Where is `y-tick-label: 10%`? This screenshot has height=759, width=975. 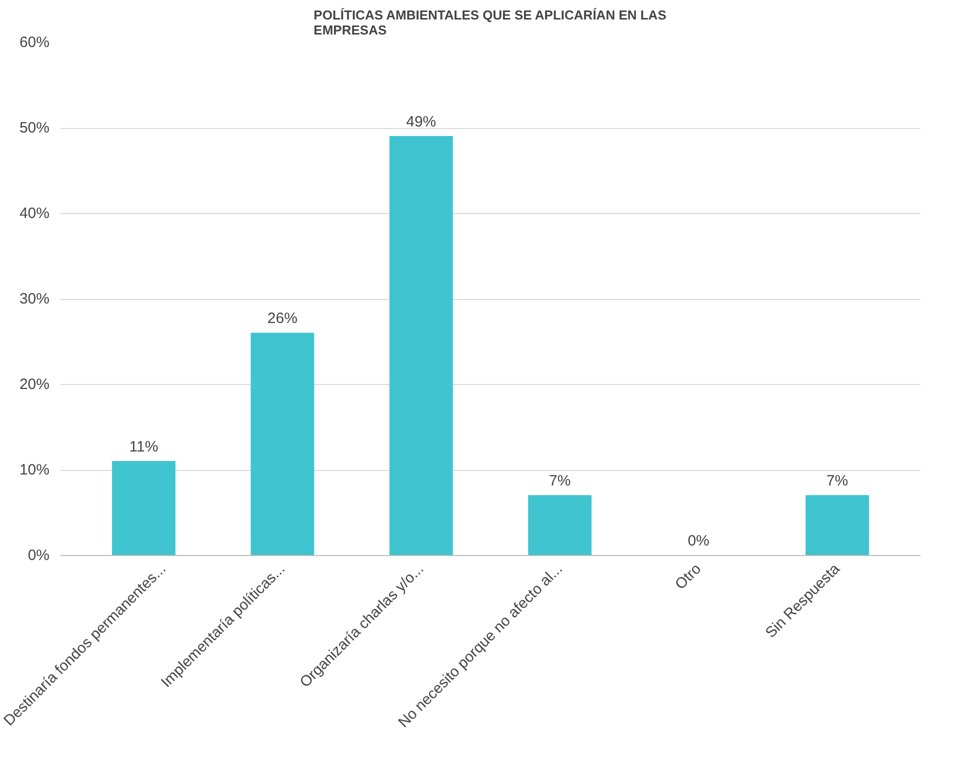 y-tick-label: 10% is located at coordinates (34, 470).